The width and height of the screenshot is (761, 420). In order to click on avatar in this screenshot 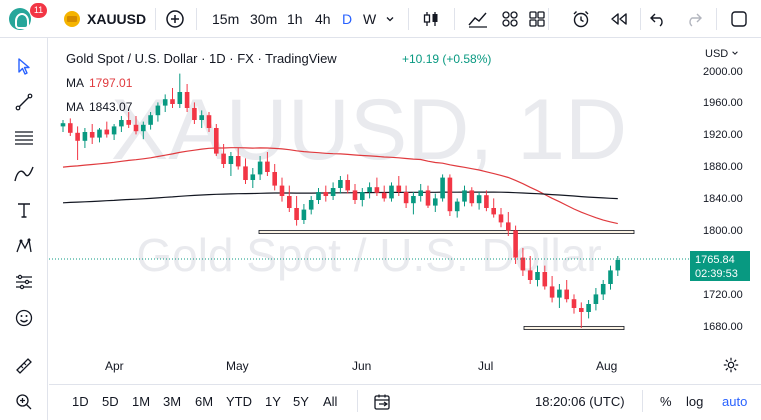, I will do `click(20, 19)`.